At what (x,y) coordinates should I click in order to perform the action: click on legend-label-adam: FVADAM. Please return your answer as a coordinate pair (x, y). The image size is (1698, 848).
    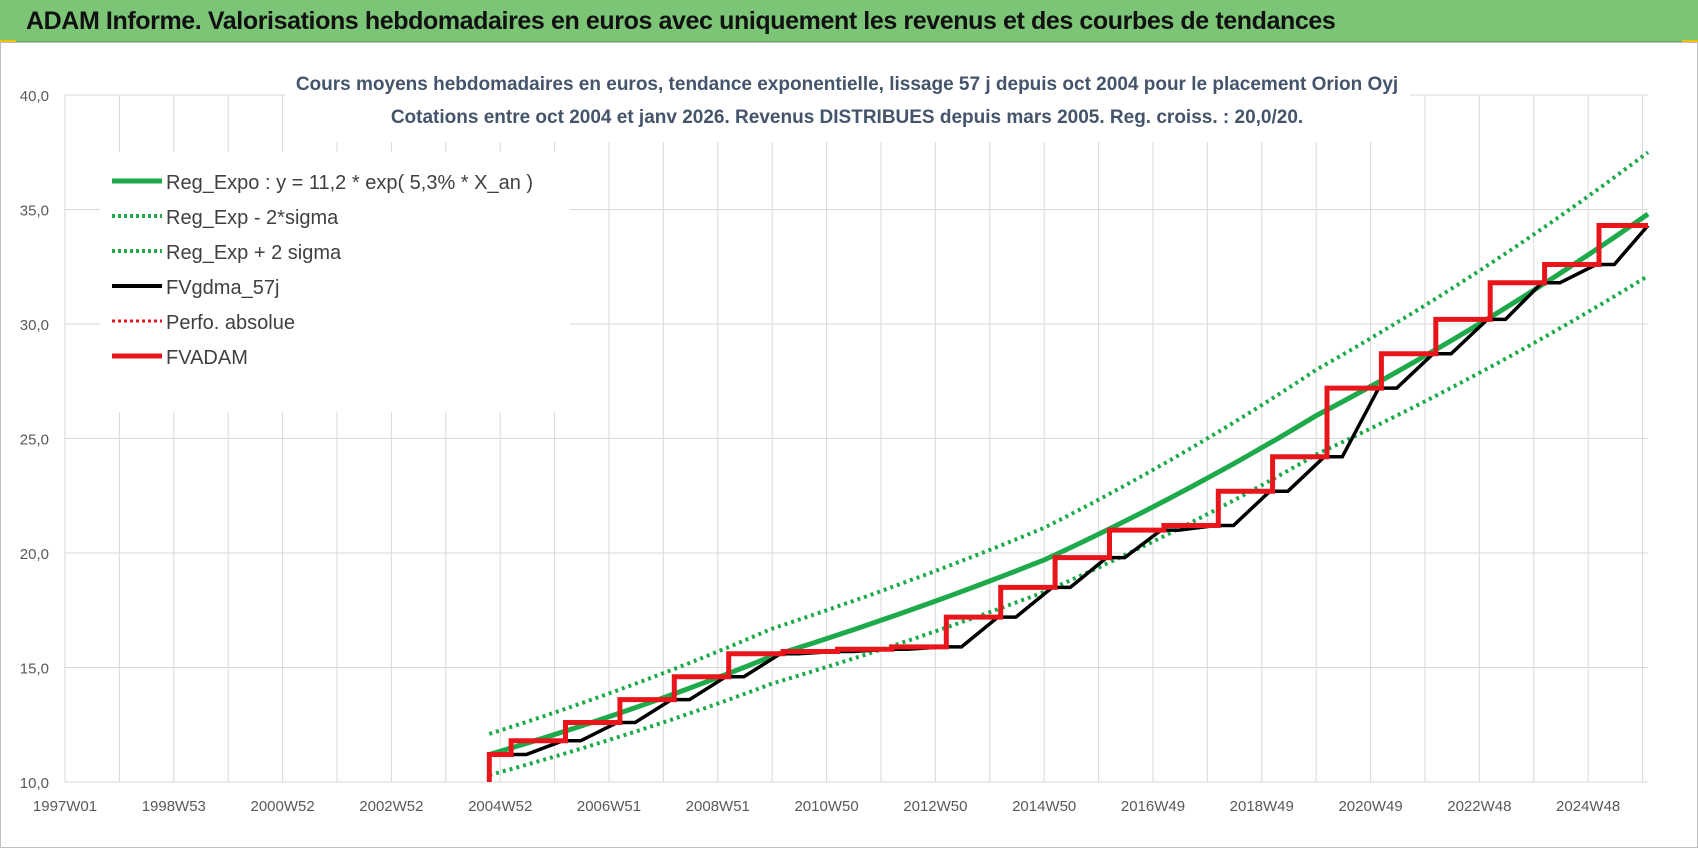
    Looking at the image, I should click on (207, 358).